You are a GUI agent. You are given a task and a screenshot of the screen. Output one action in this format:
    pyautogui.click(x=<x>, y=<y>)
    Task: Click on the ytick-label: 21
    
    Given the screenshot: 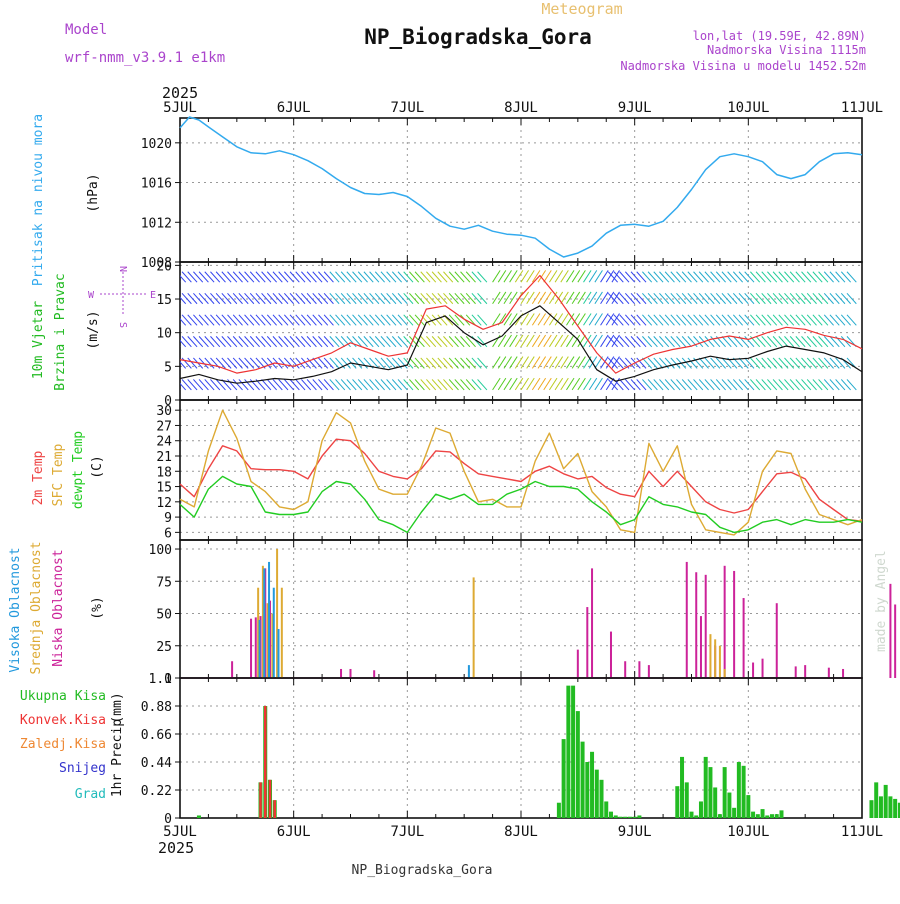 What is the action you would take?
    pyautogui.click(x=164, y=457)
    